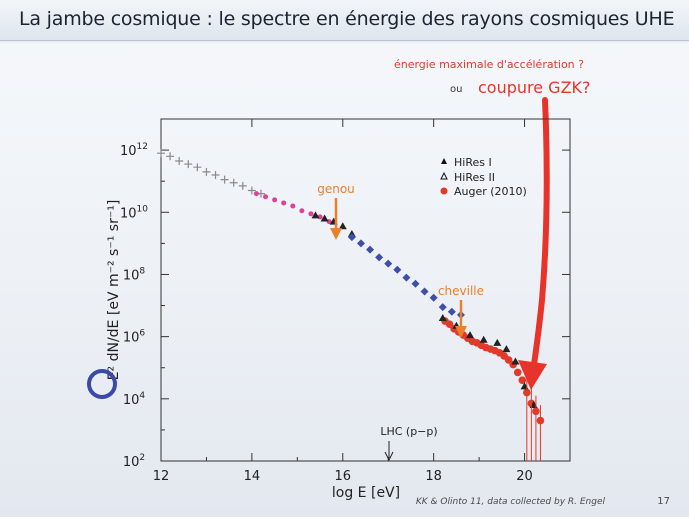 This screenshot has width=689, height=517. Describe the element at coordinates (134, 150) in the screenshot. I see `y-tick-label: 10¹²` at that location.